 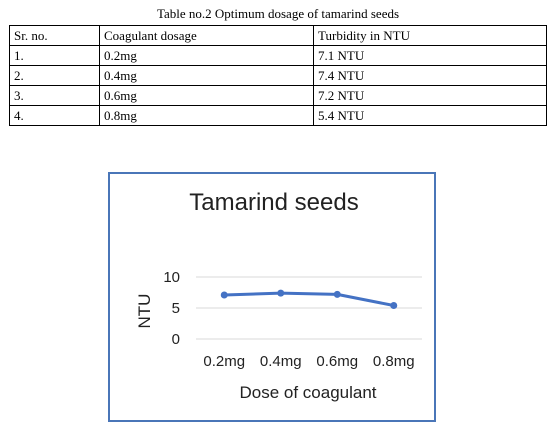 I want to click on y-tick-label: 0, so click(x=176, y=339).